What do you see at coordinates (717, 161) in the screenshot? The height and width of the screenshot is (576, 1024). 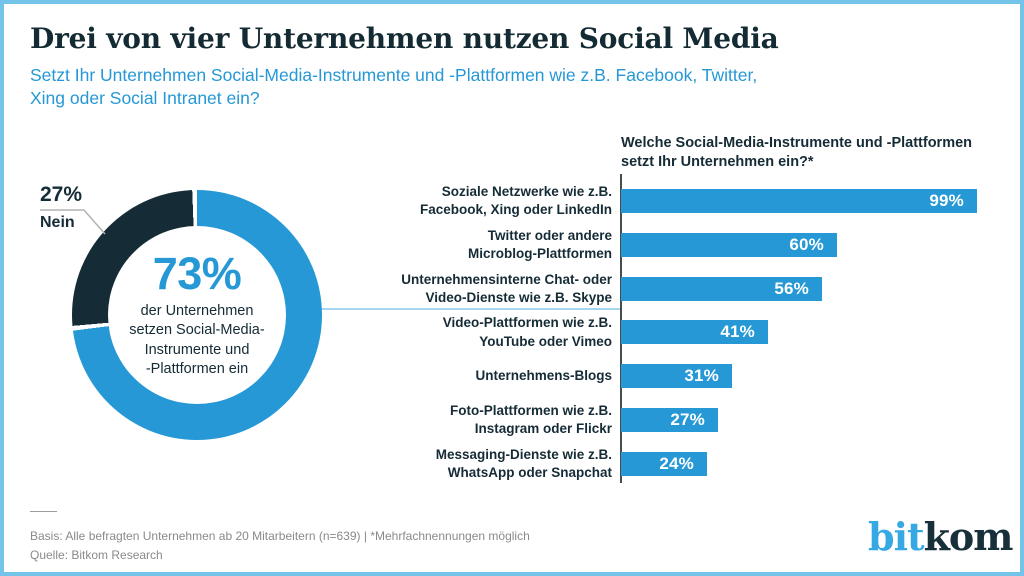 I see `bar-chart-heading-line2: setzt Ihr Unternehmen ein?*` at bounding box center [717, 161].